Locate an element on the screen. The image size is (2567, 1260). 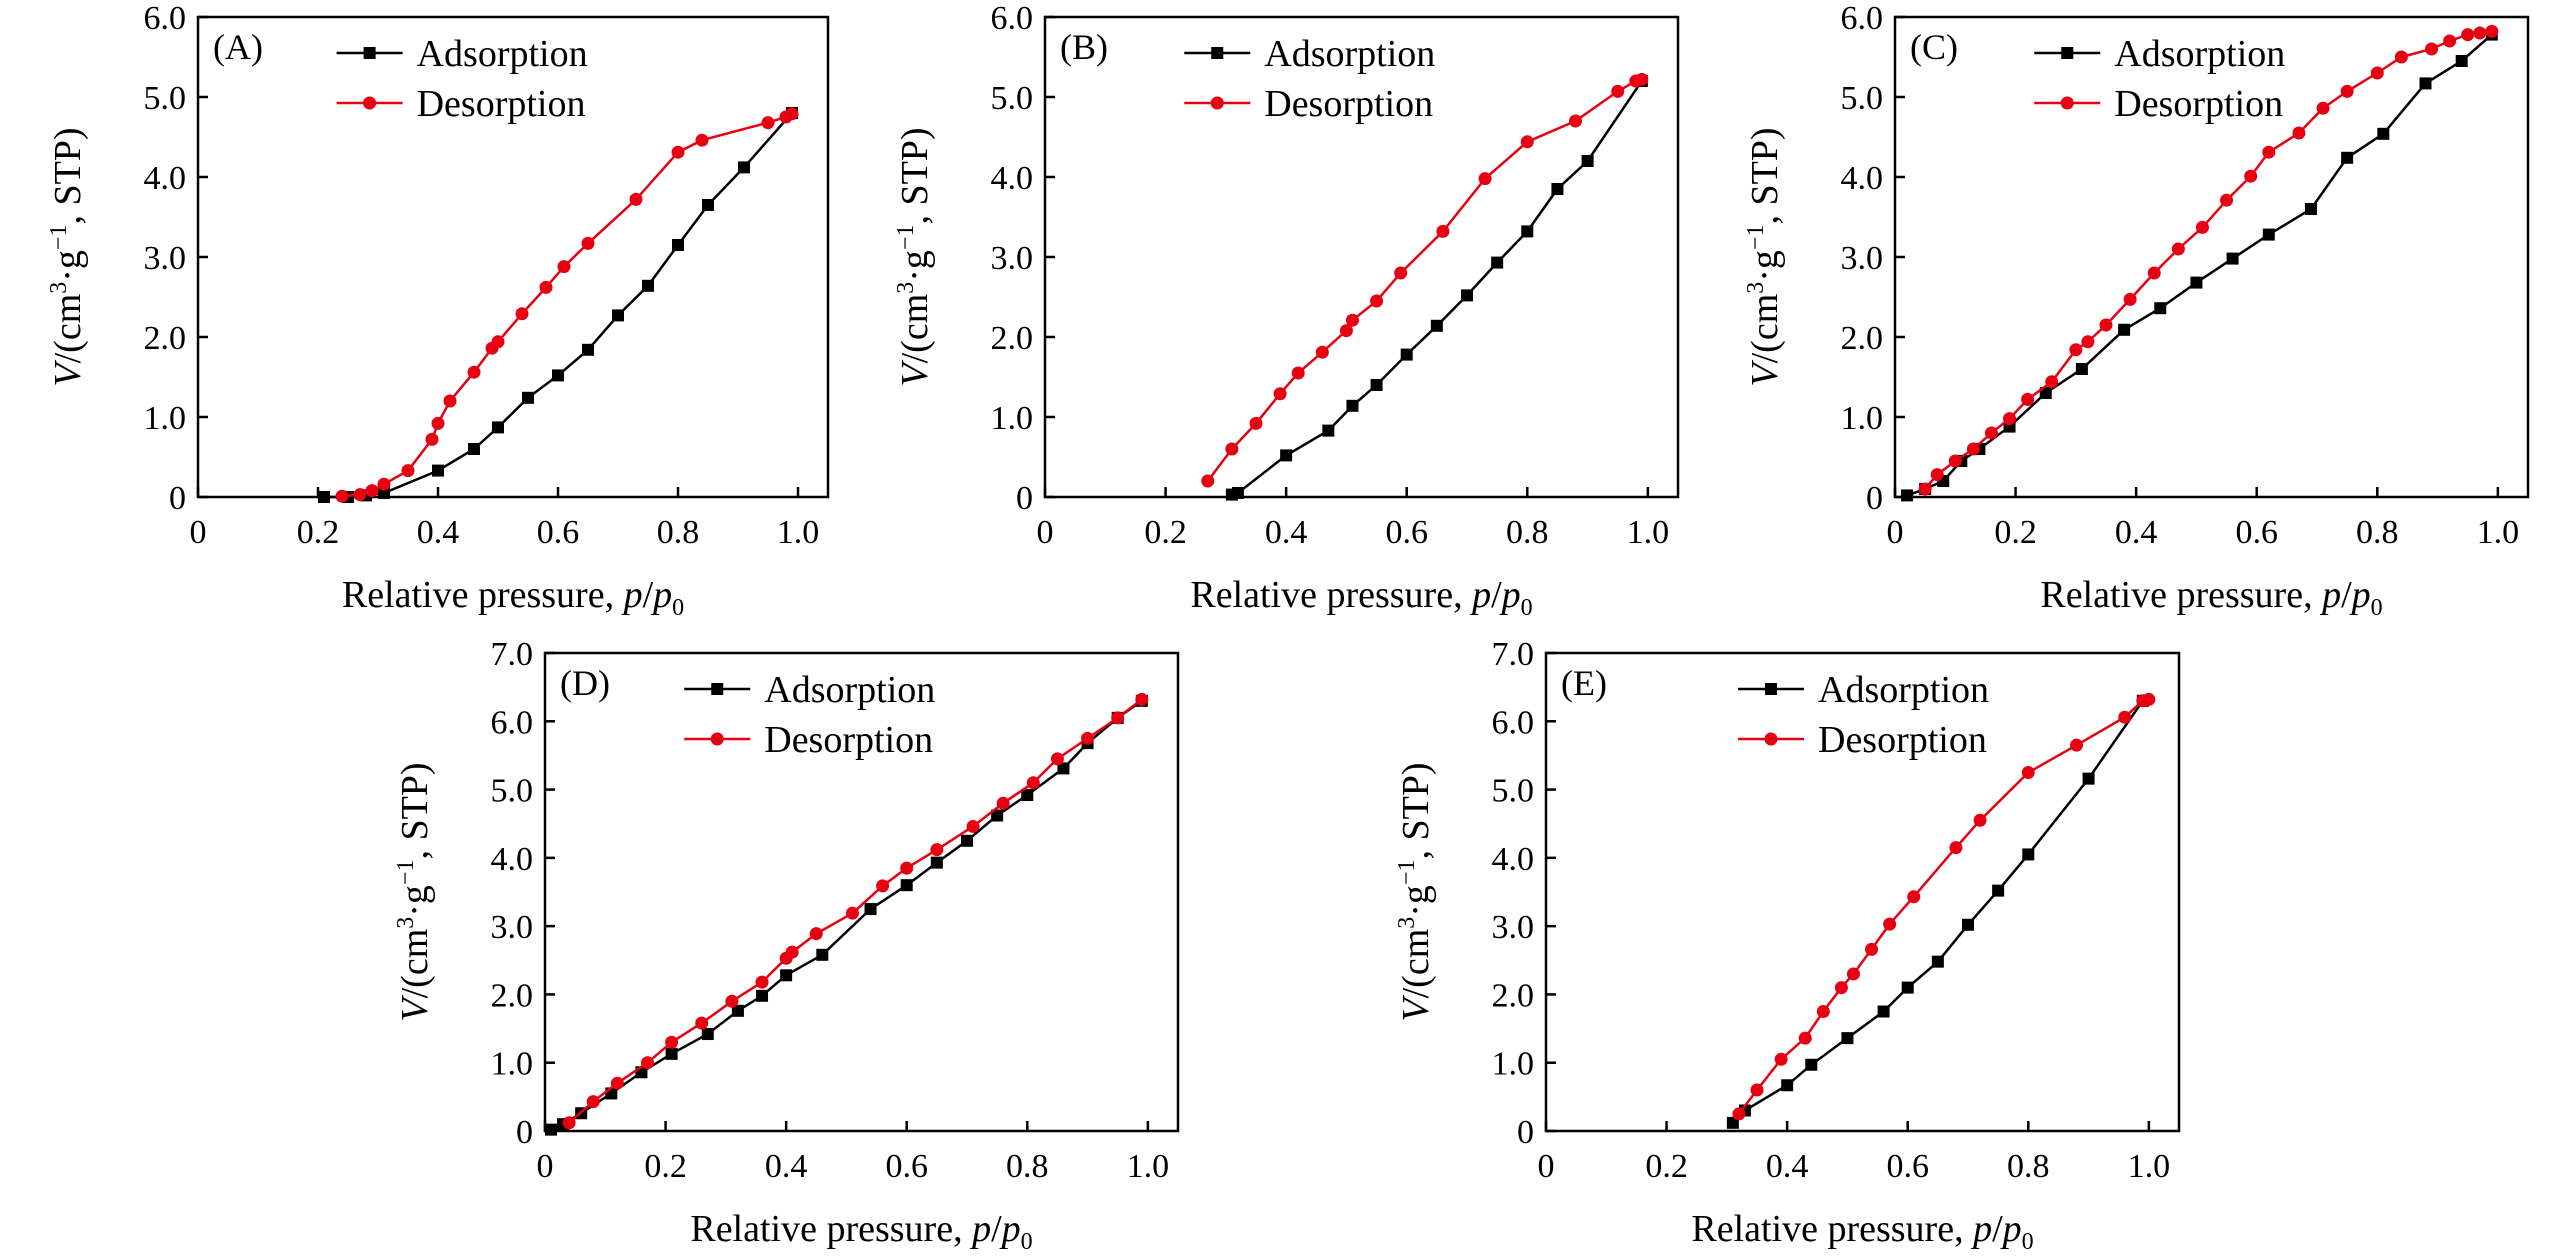
legend-desorption-marker is located at coordinates (370, 103).